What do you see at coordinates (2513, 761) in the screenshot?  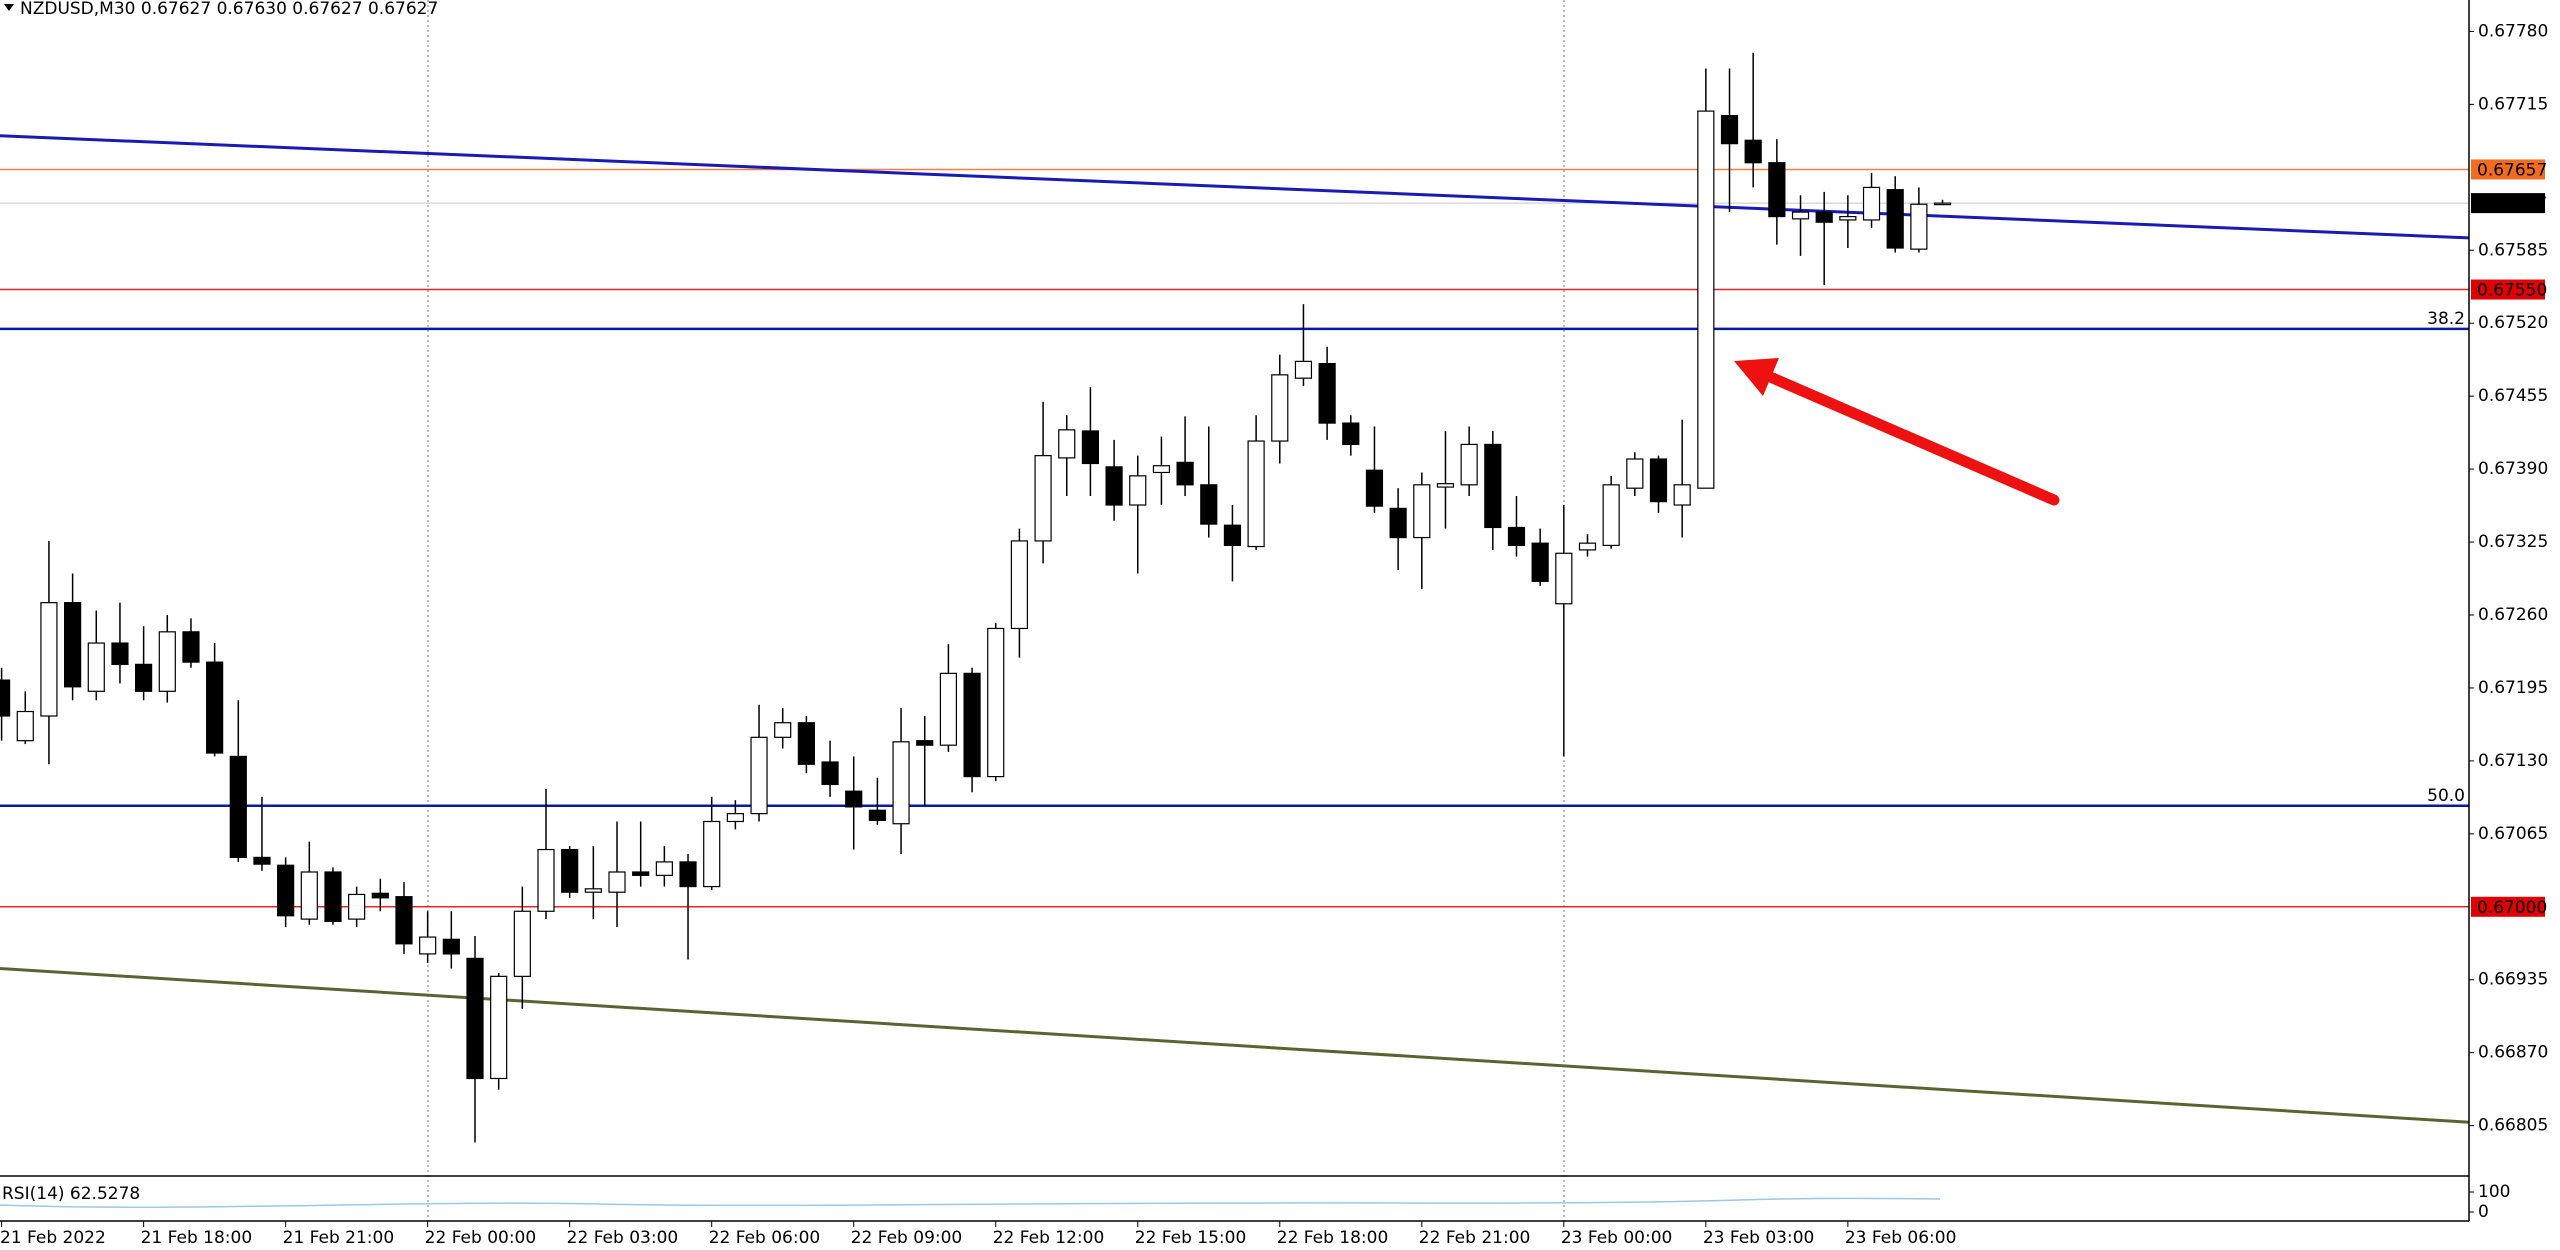 I see `y-tick-label: 0.67130` at bounding box center [2513, 761].